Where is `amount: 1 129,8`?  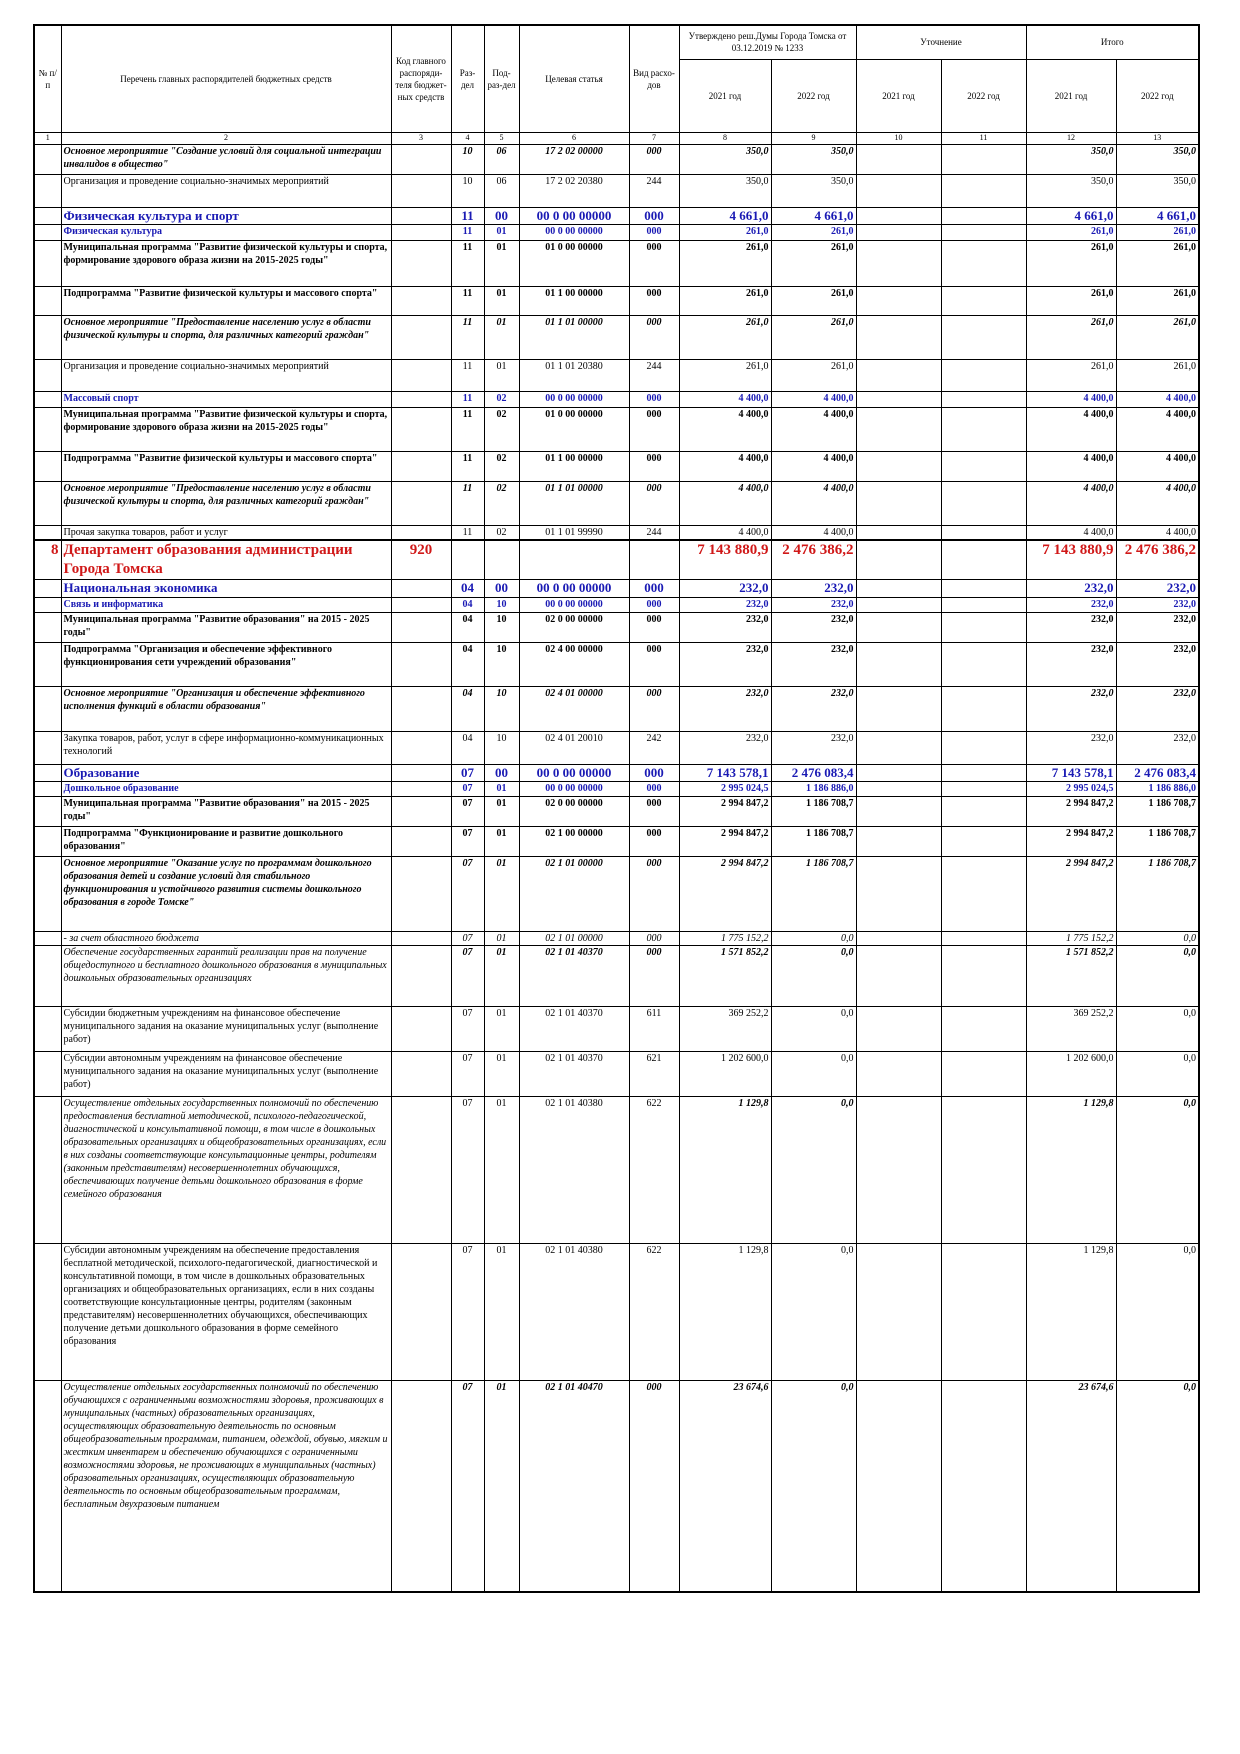 amount: 1 129,8 is located at coordinates (1071, 1312).